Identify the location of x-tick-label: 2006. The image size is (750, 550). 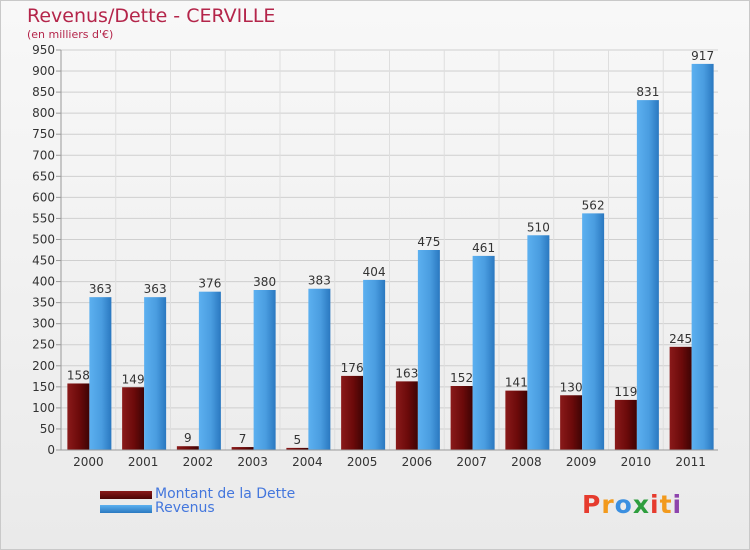
(417, 462).